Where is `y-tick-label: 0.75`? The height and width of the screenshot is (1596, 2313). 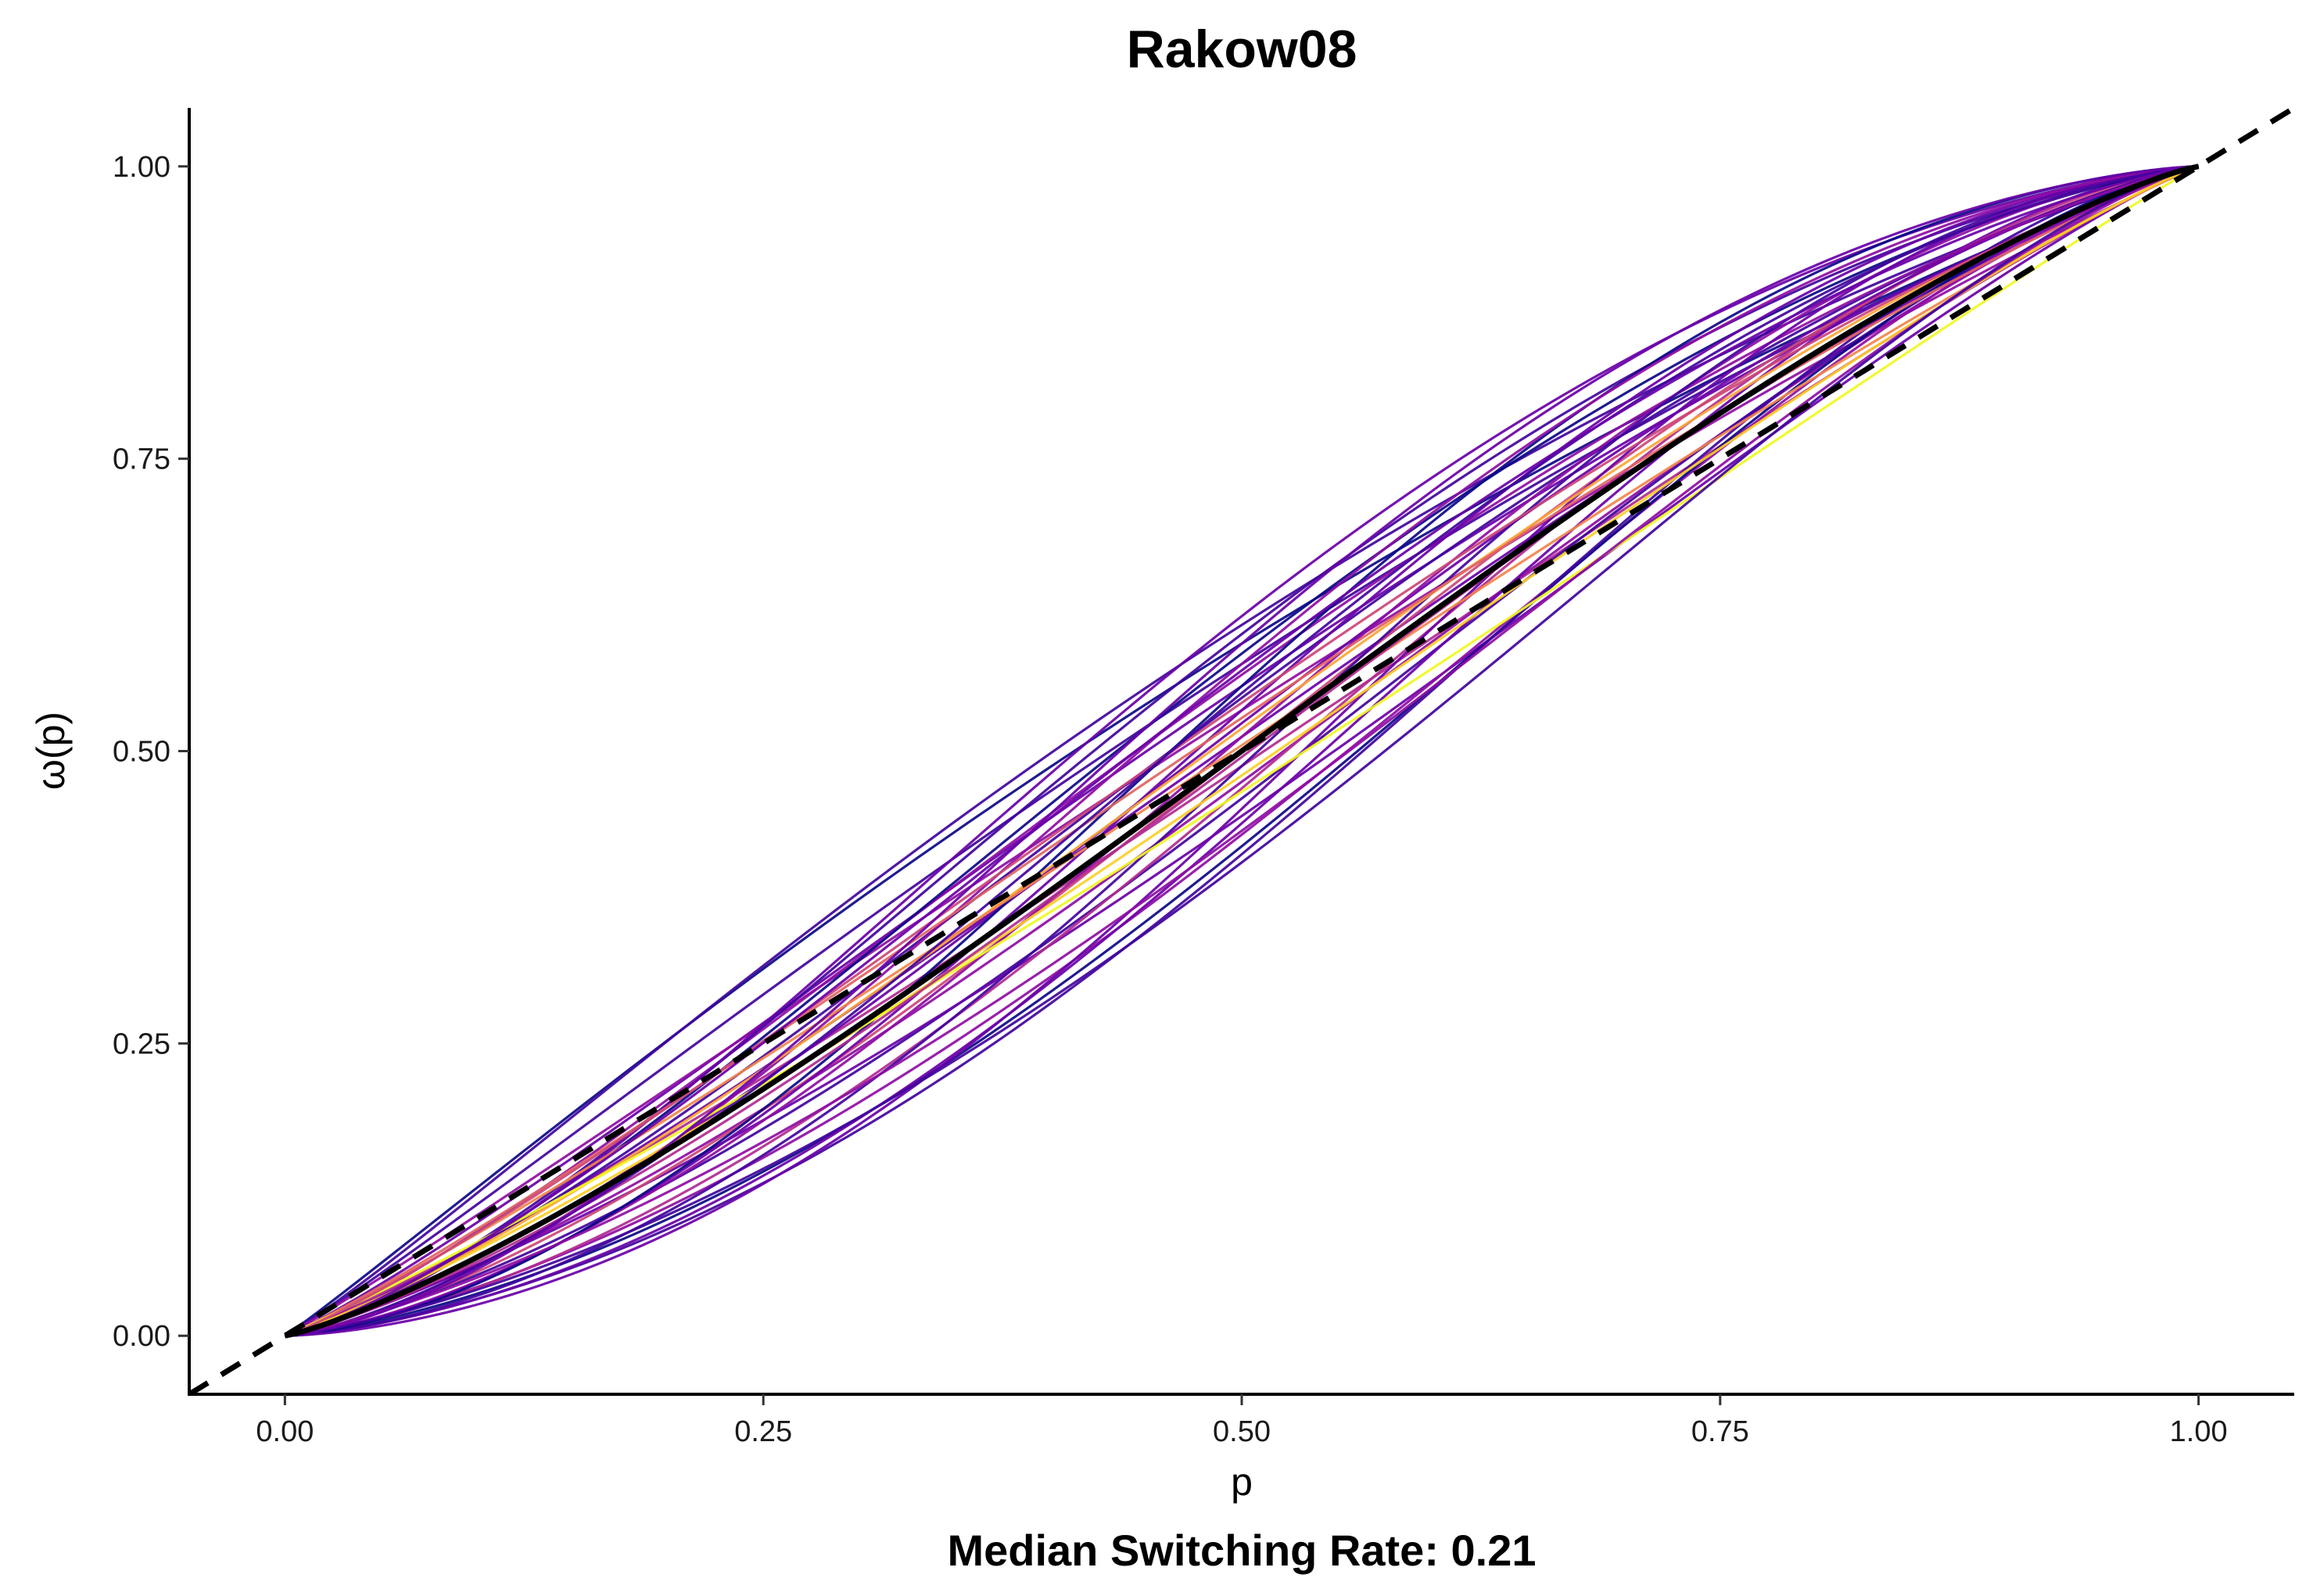 y-tick-label: 0.75 is located at coordinates (141, 459).